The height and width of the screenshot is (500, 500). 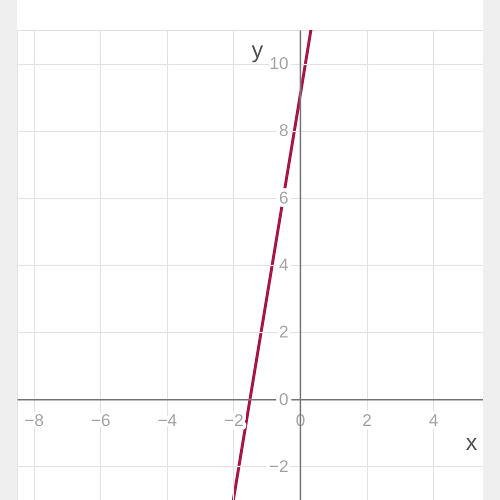 What do you see at coordinates (279, 64) in the screenshot?
I see `y-tick-label: 10` at bounding box center [279, 64].